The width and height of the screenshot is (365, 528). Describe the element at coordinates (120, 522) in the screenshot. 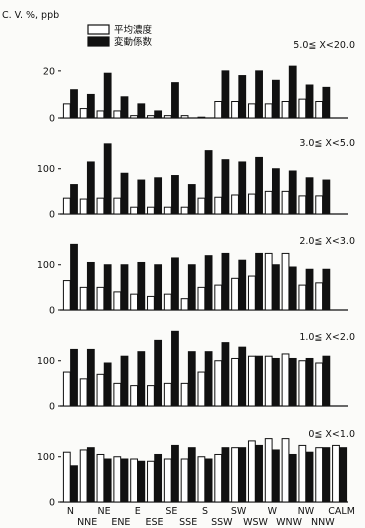

I see `x-tick-label-ENE: ENE` at that location.